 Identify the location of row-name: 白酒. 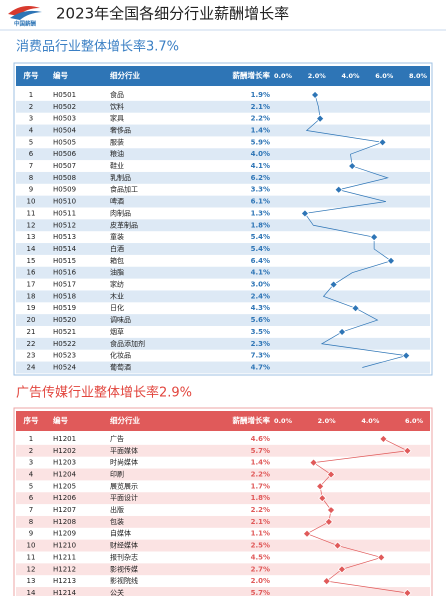
(117, 248).